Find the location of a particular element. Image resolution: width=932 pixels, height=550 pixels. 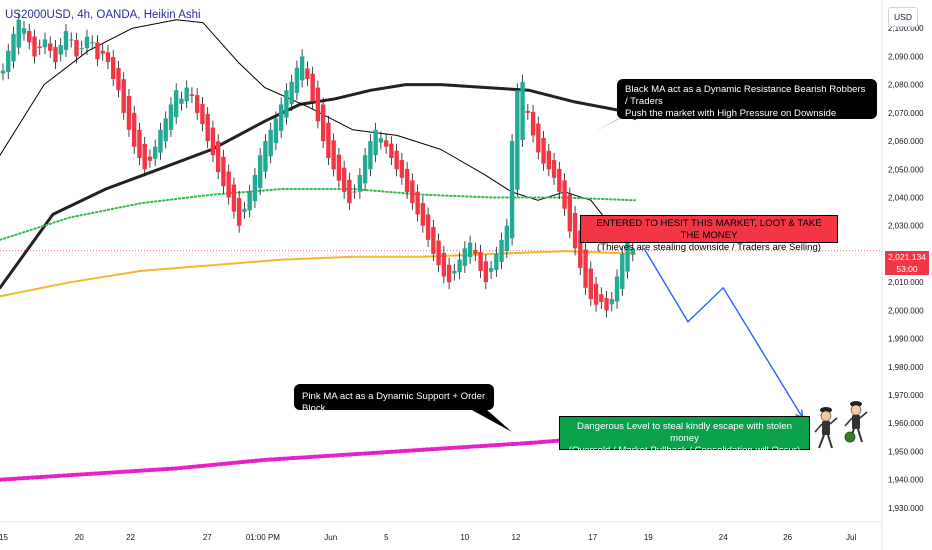

y-tick-label: 1,960.000 is located at coordinates (906, 423).